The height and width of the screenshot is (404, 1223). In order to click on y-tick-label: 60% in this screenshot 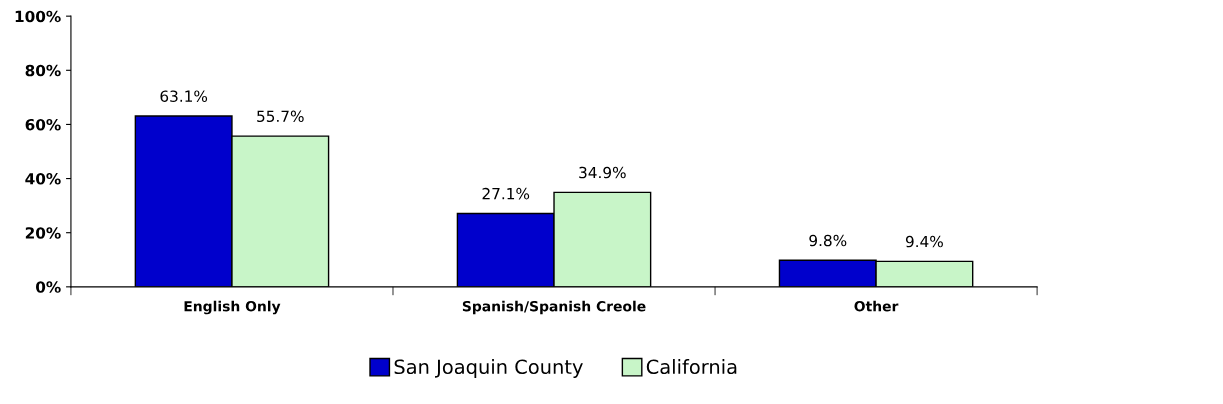, I will do `click(43, 124)`.